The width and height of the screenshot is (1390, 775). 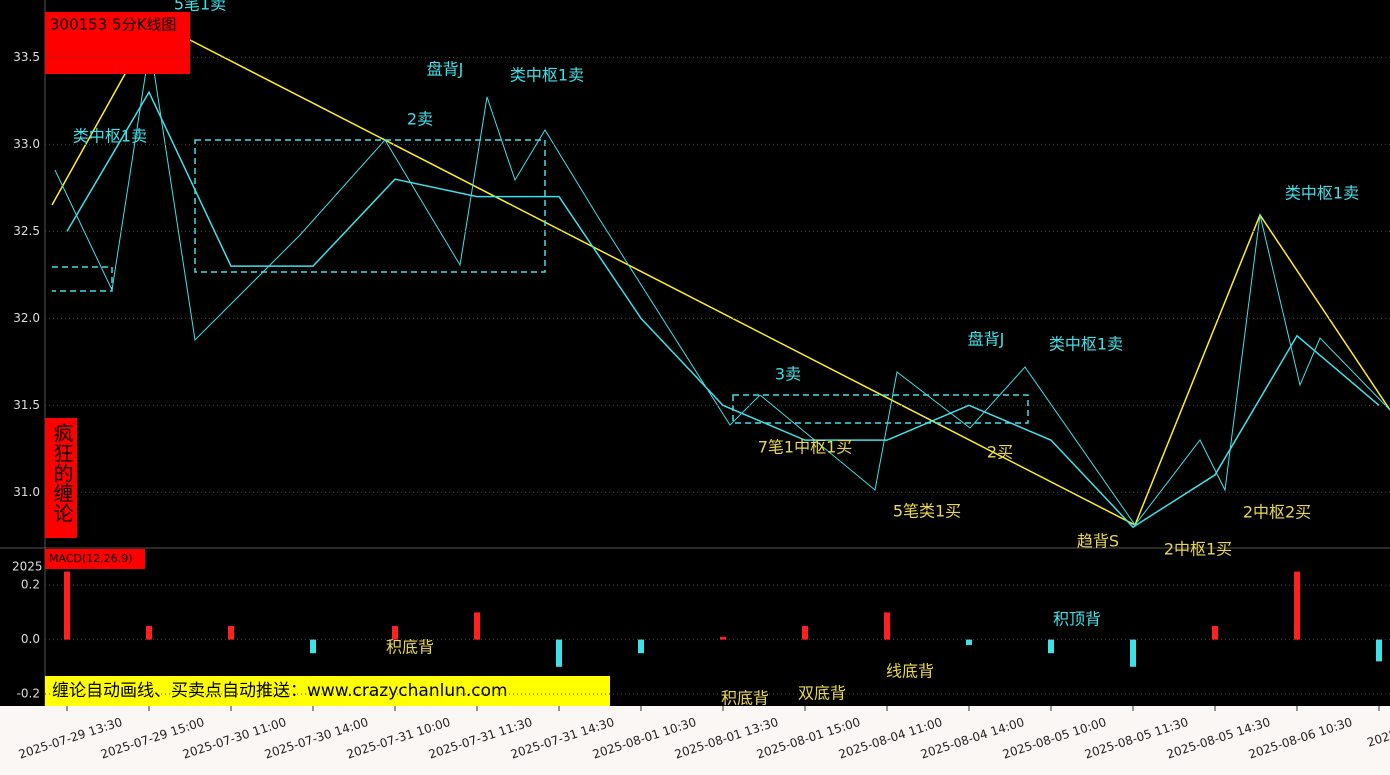 What do you see at coordinates (927, 511) in the screenshot?
I see `annotation: 5笔类1买` at bounding box center [927, 511].